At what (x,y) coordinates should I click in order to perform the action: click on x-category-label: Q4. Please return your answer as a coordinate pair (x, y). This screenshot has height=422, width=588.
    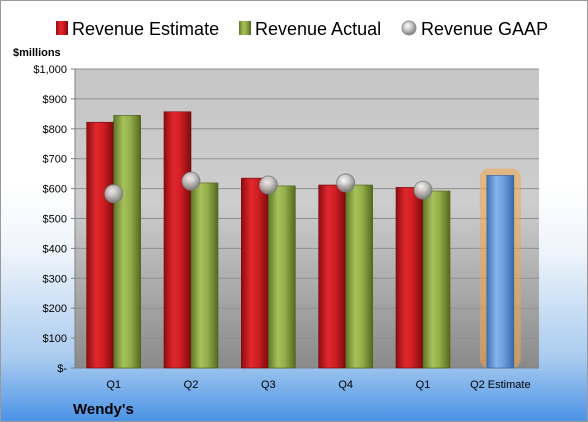
    Looking at the image, I should click on (345, 385).